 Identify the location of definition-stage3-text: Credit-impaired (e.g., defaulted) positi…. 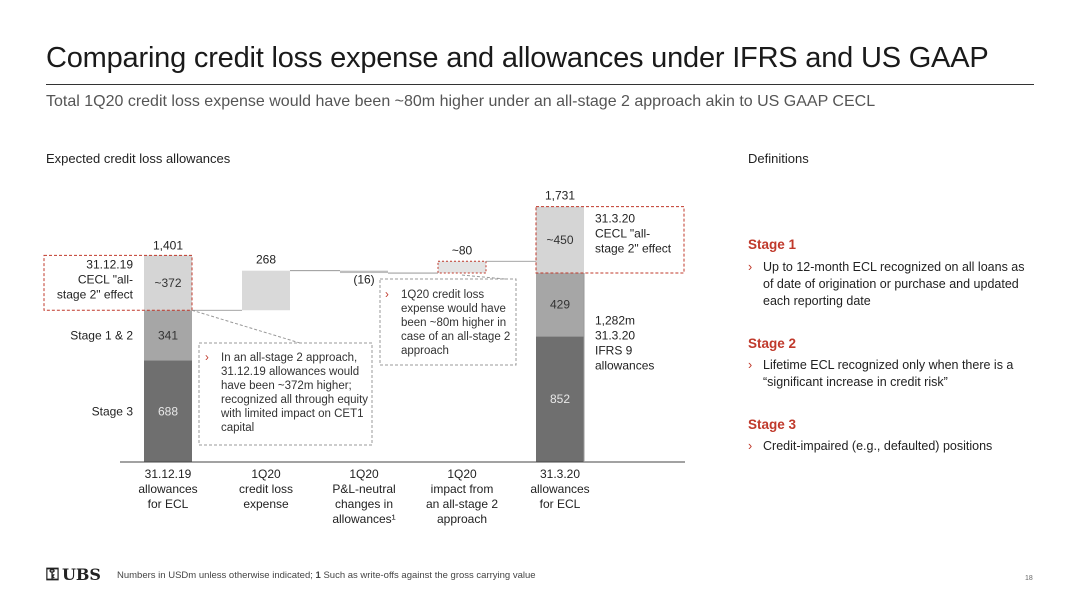
(878, 446).